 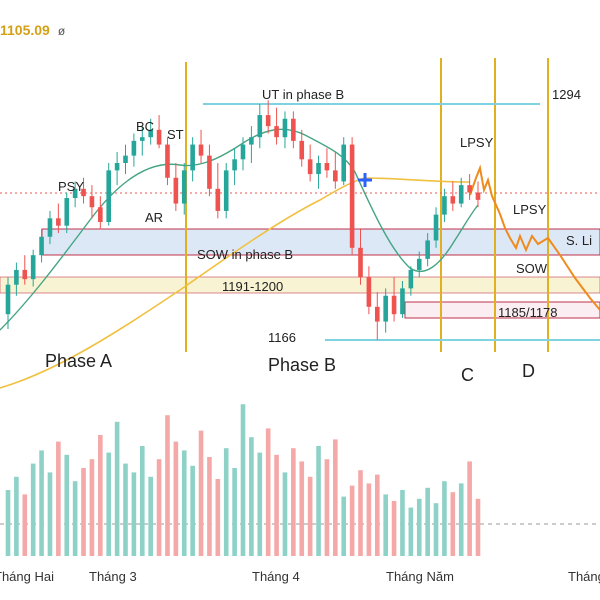 What do you see at coordinates (71, 186) in the screenshot?
I see `annotation-psy: PSY` at bounding box center [71, 186].